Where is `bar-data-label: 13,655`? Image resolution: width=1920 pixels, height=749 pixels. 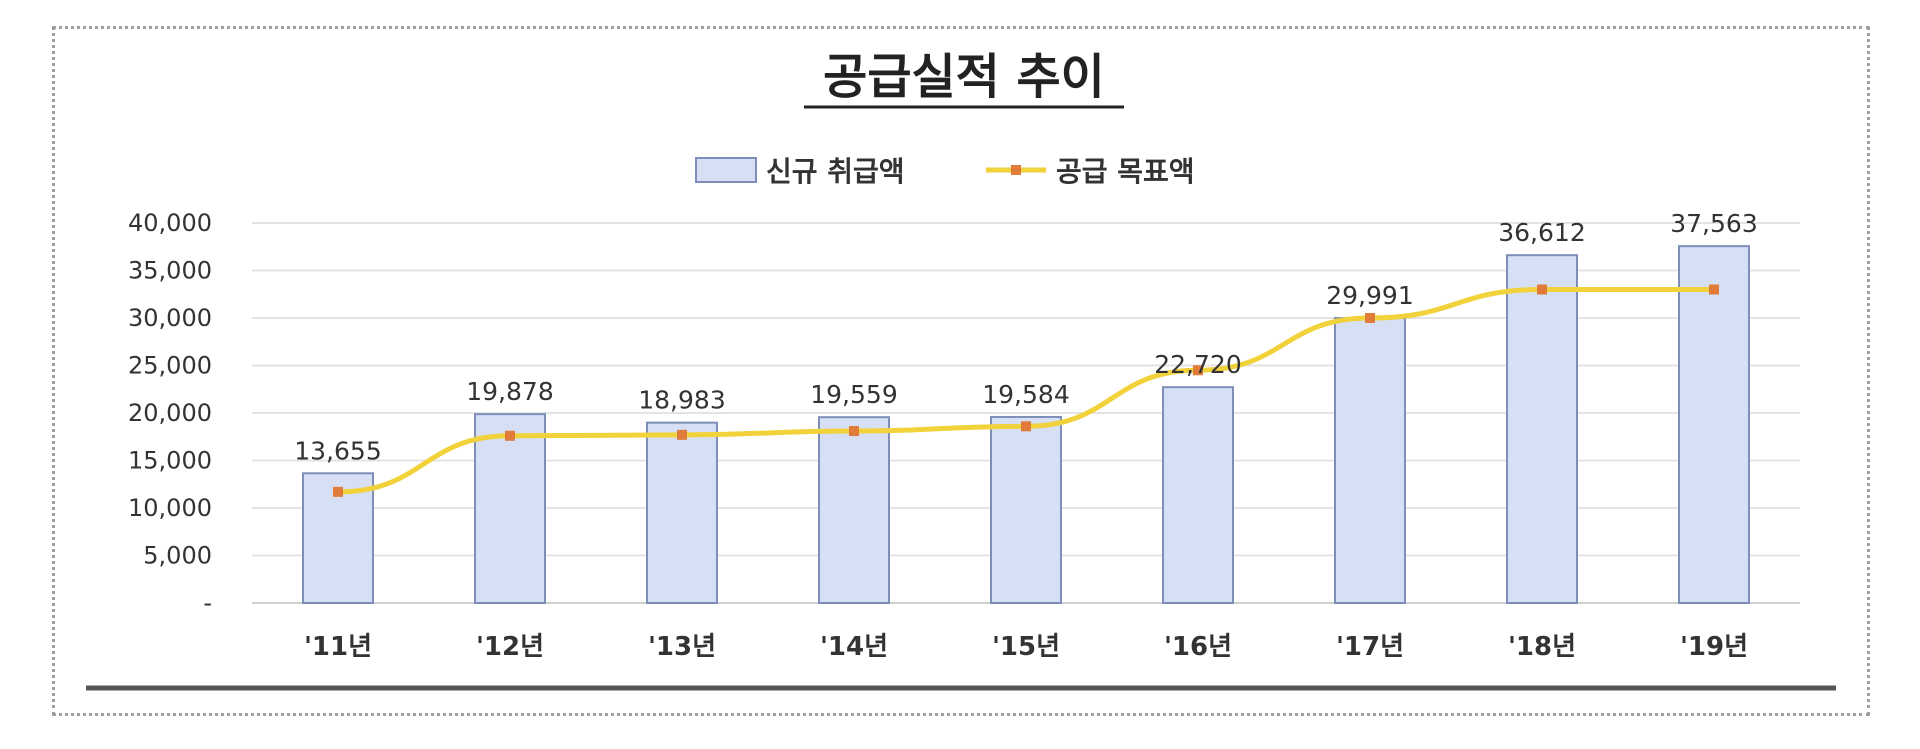
bar-data-label: 13,655 is located at coordinates (337, 450).